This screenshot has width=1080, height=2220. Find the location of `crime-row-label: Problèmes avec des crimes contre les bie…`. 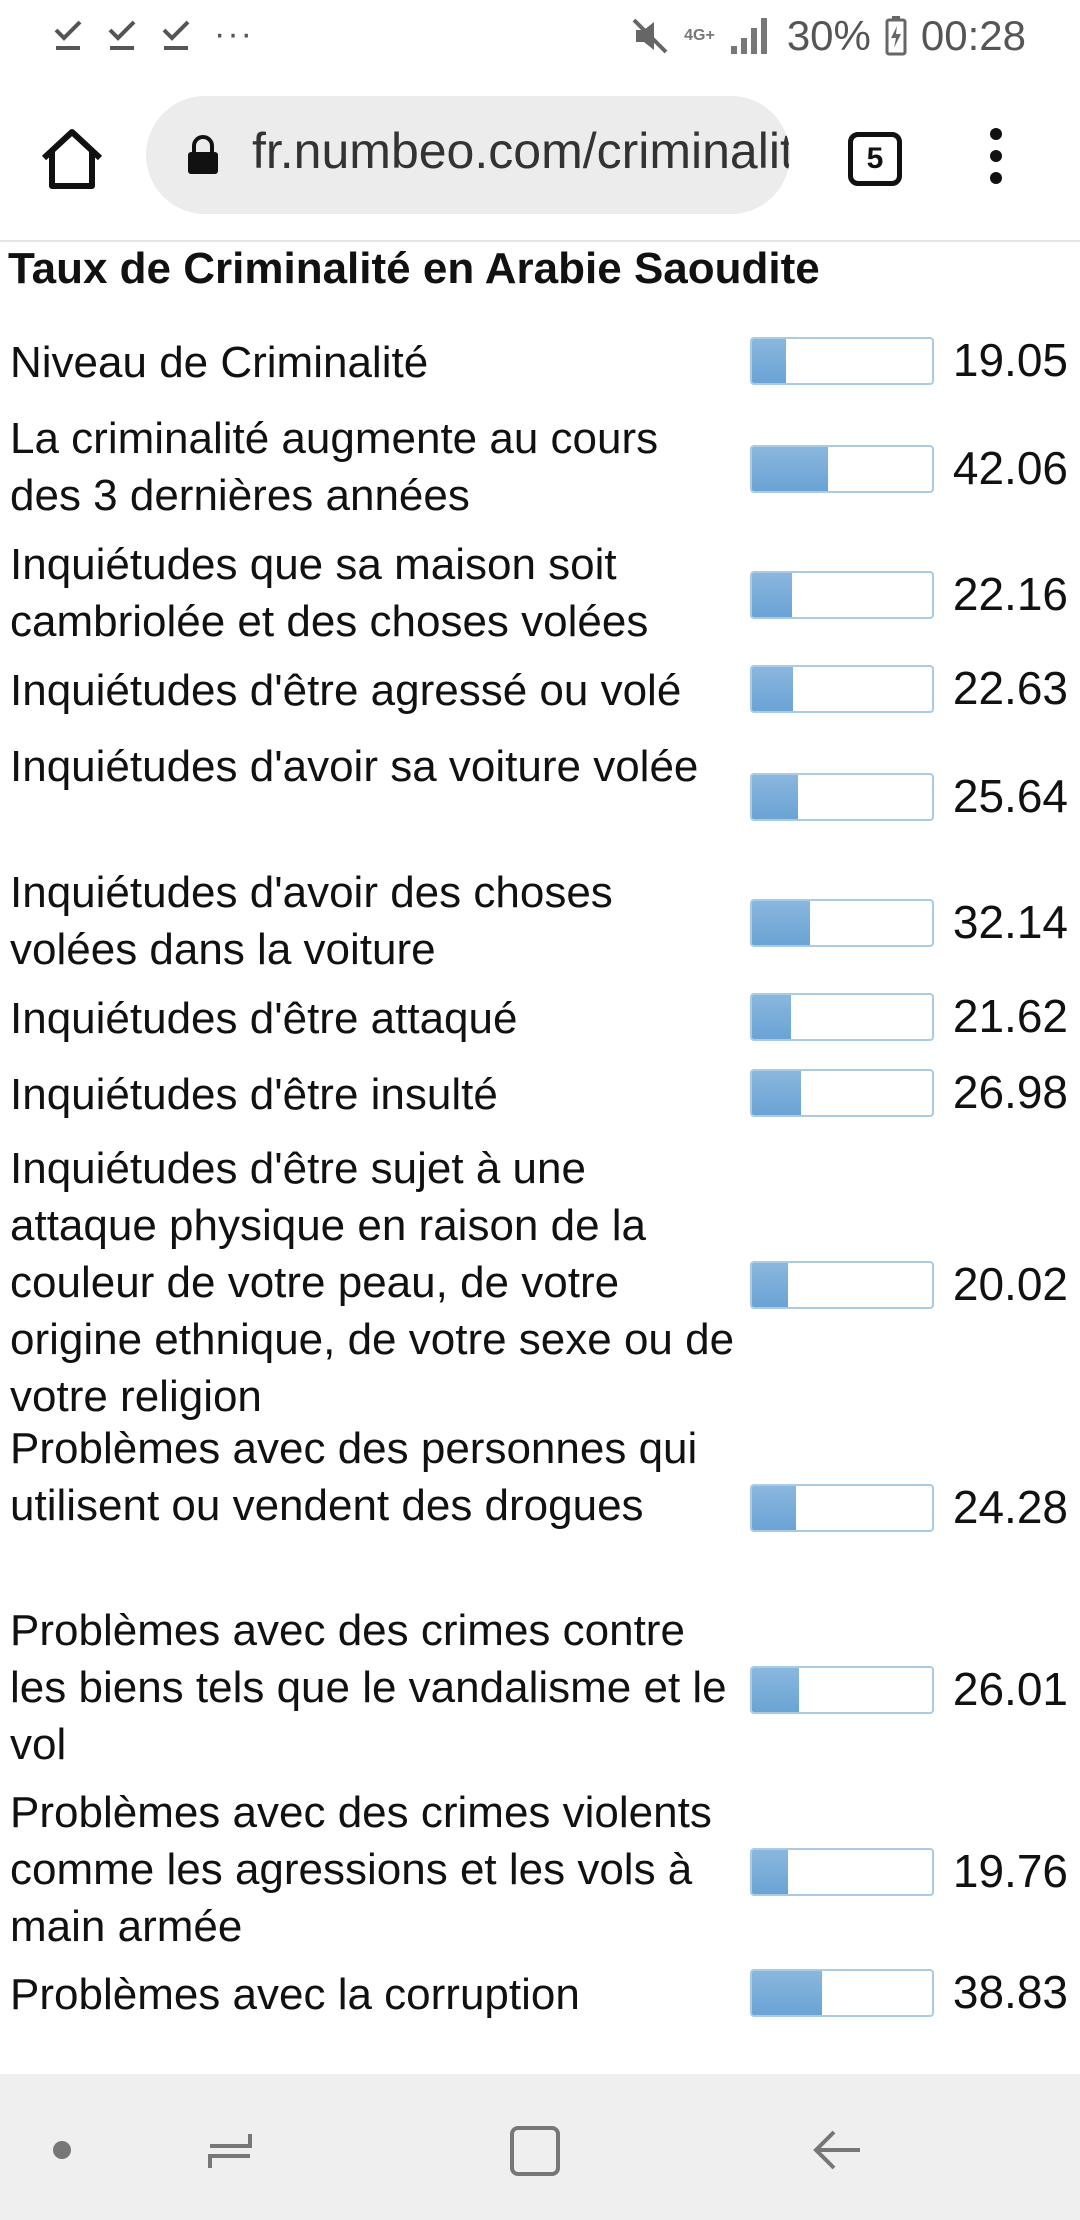

crime-row-label: Problèmes avec des crimes contre les bie… is located at coordinates (368, 1687).